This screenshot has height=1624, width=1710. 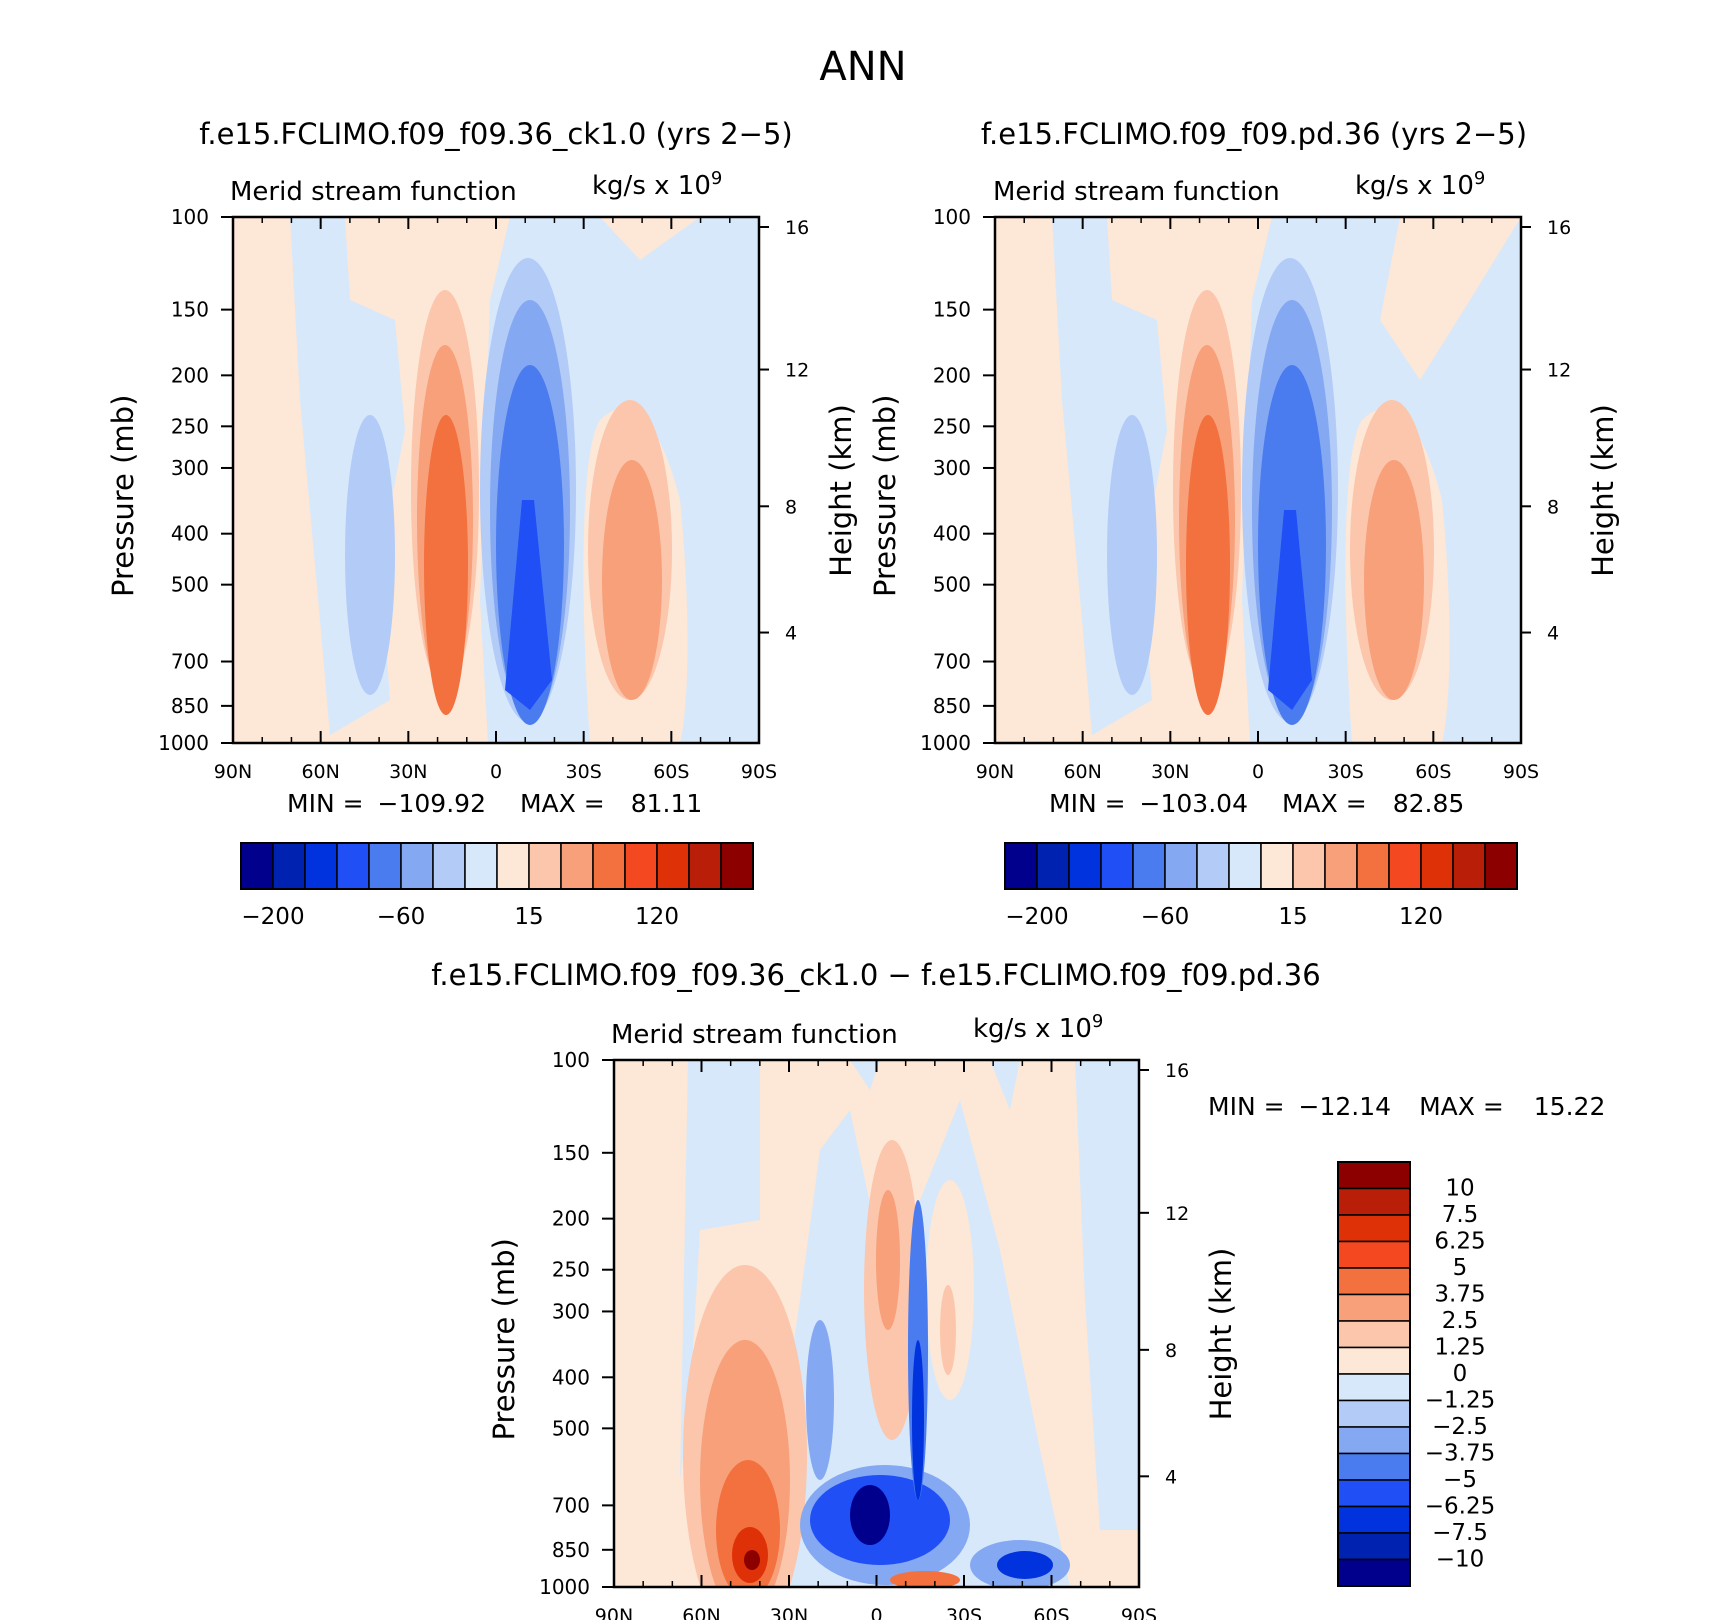 I want to click on right-minmax: MIN = −103.04 MAX = 82.85, so click(x=1256, y=803).